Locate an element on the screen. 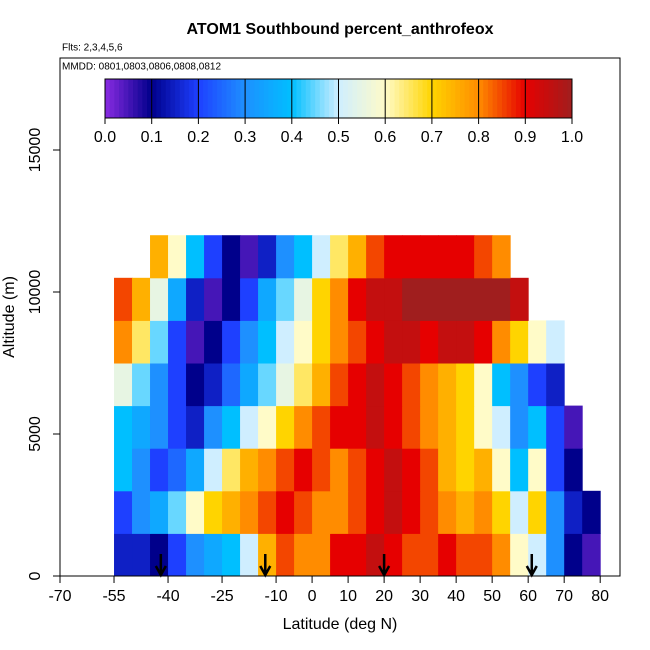 Image resolution: width=650 pixels, height=650 pixels. colorbar-tick-label: 0.1 is located at coordinates (152, 137).